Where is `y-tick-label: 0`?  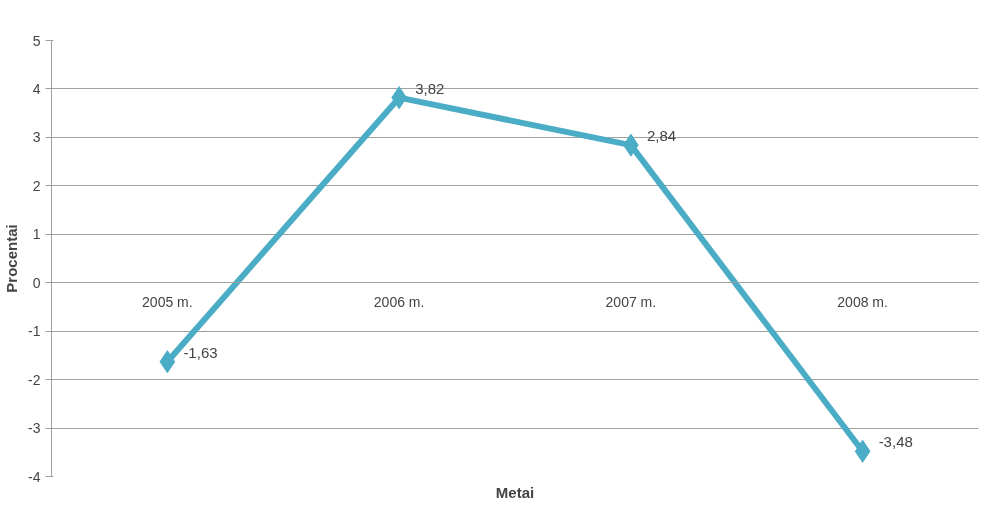
y-tick-label: 0 is located at coordinates (36, 282).